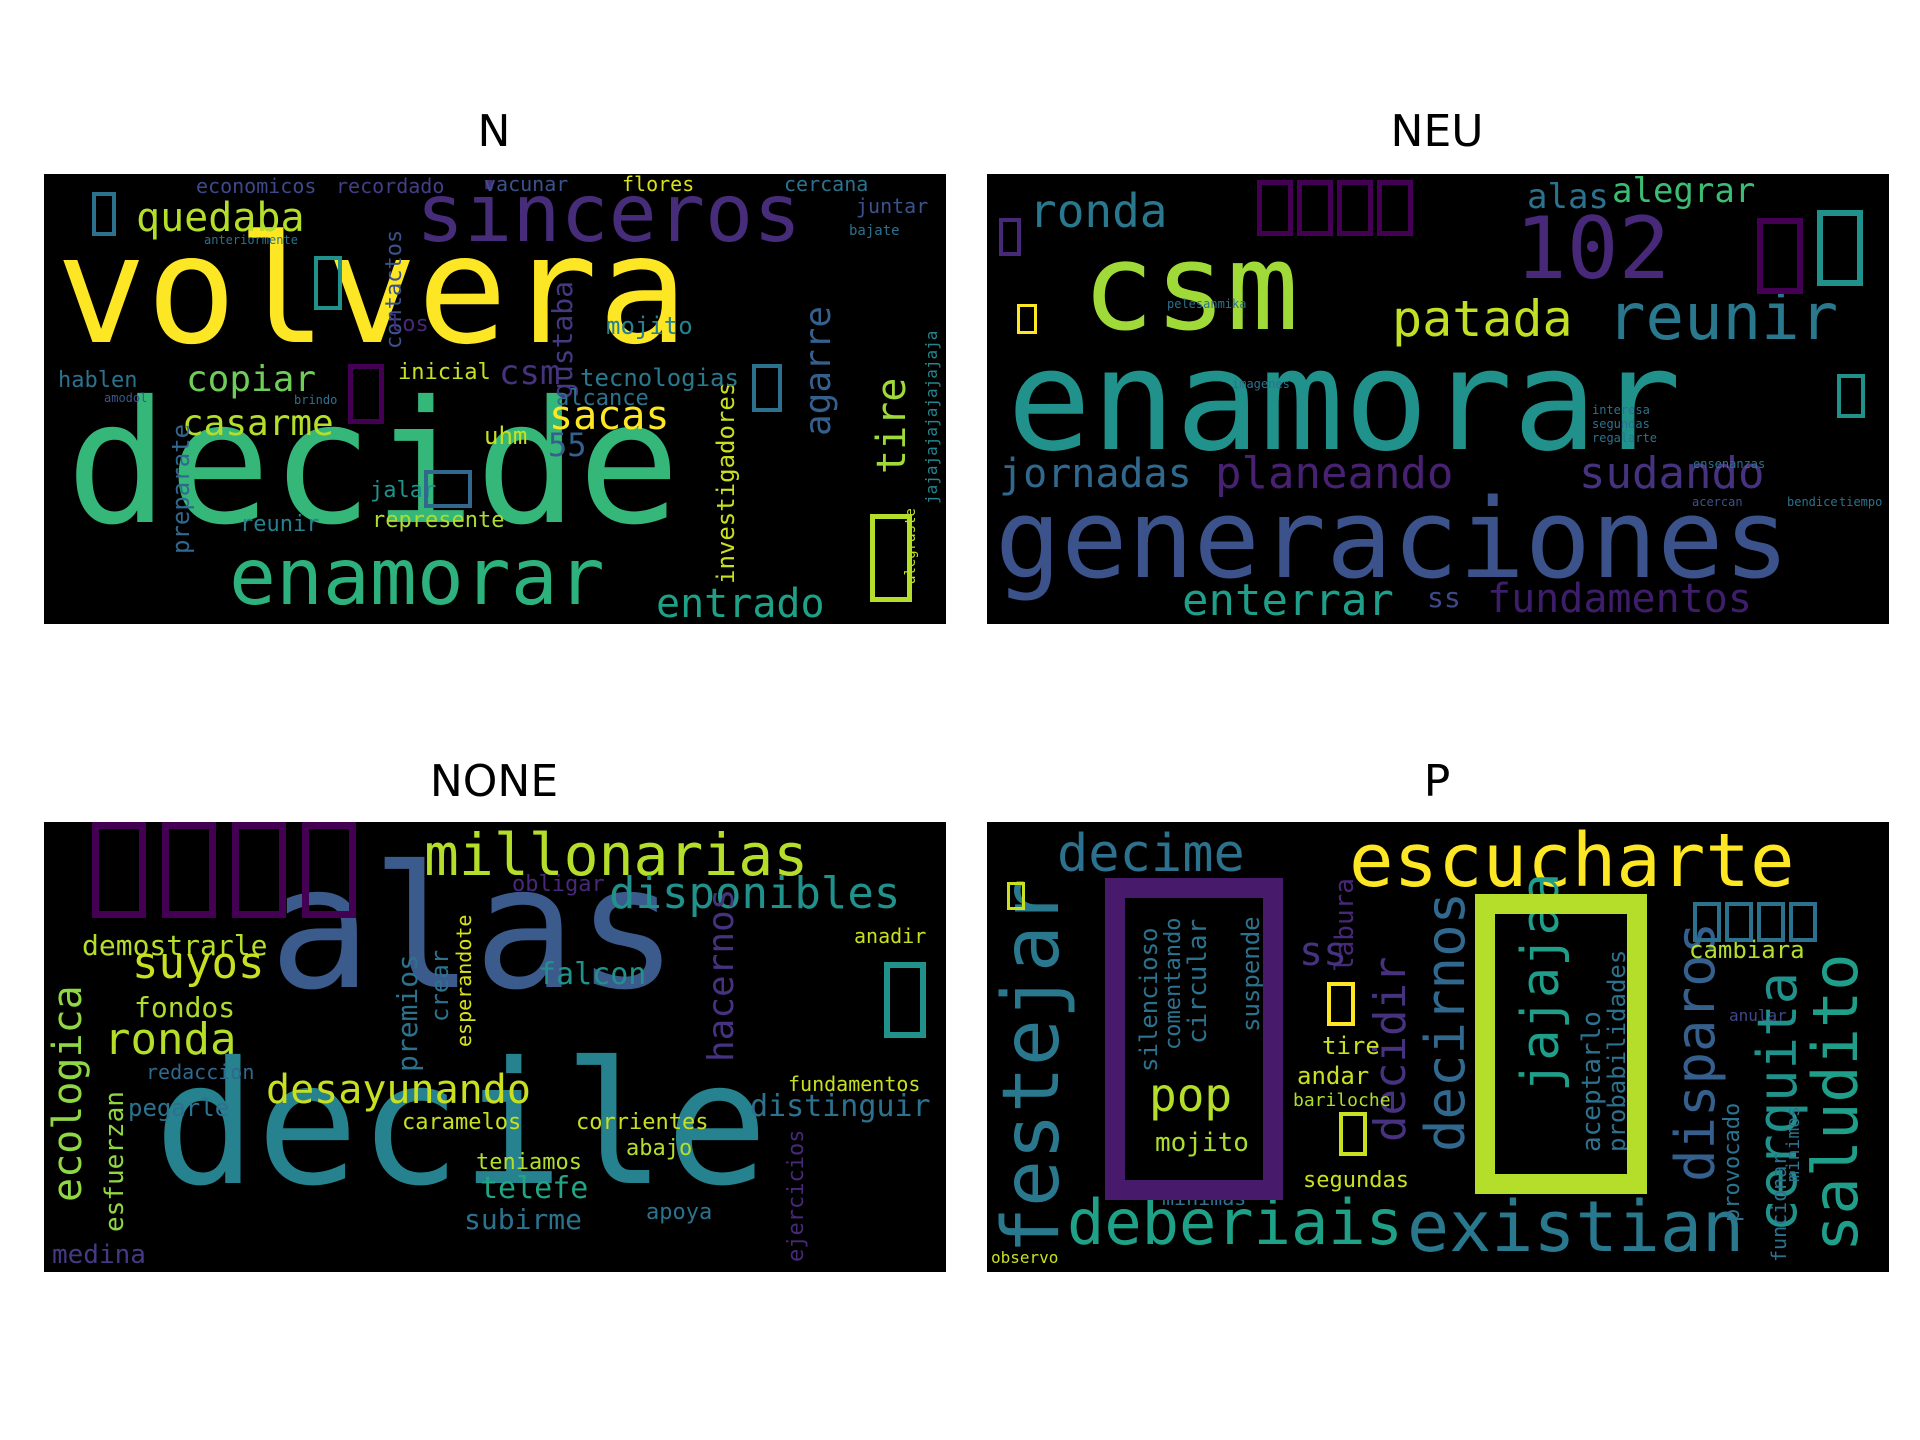 The height and width of the screenshot is (1440, 1920). Describe the element at coordinates (890, 936) in the screenshot. I see `word: anadir` at that location.